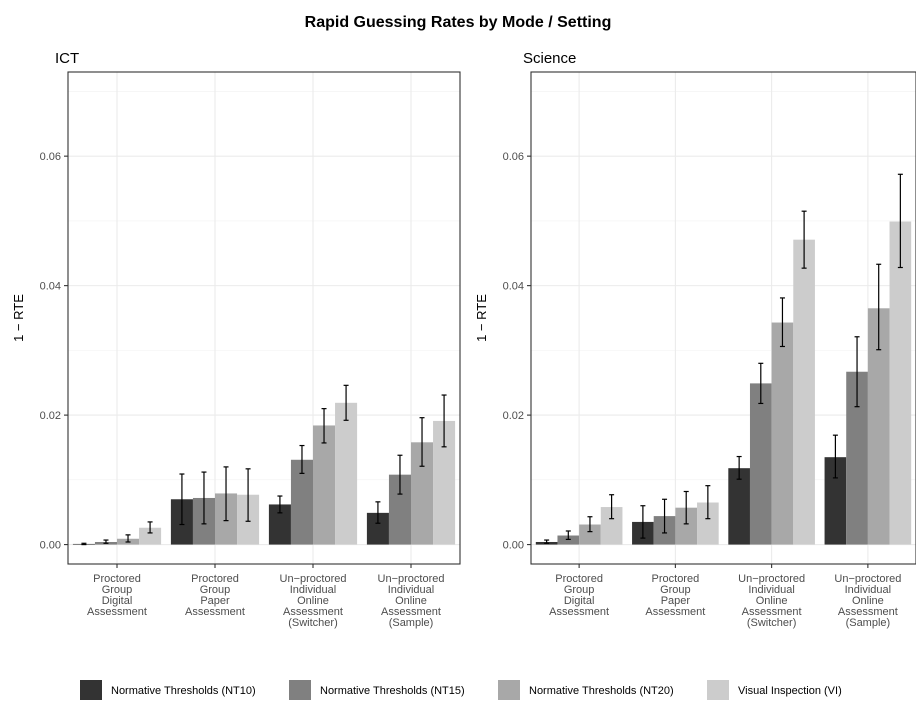 The width and height of the screenshot is (916, 705). I want to click on chart-title: Rapid Guessing Rates by Mode / Setting, so click(458, 22).